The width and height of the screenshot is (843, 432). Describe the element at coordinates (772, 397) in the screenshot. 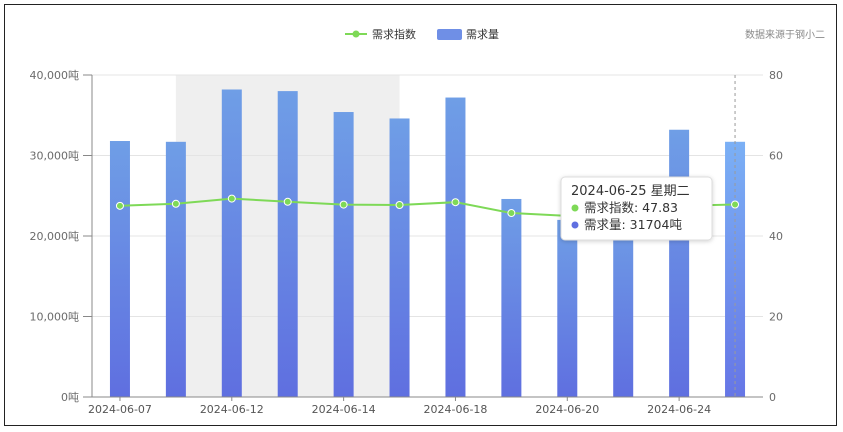

I see `right-axis-tick-label: 0` at that location.